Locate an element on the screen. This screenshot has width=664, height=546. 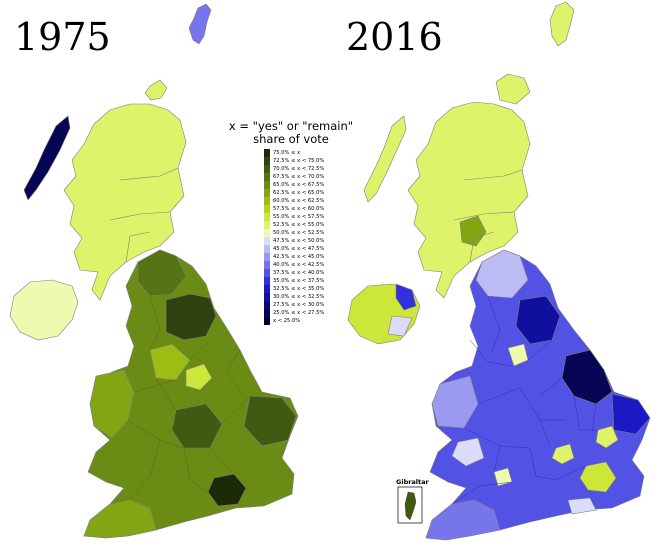
northern-ireland-1975 is located at coordinates (44, 310).